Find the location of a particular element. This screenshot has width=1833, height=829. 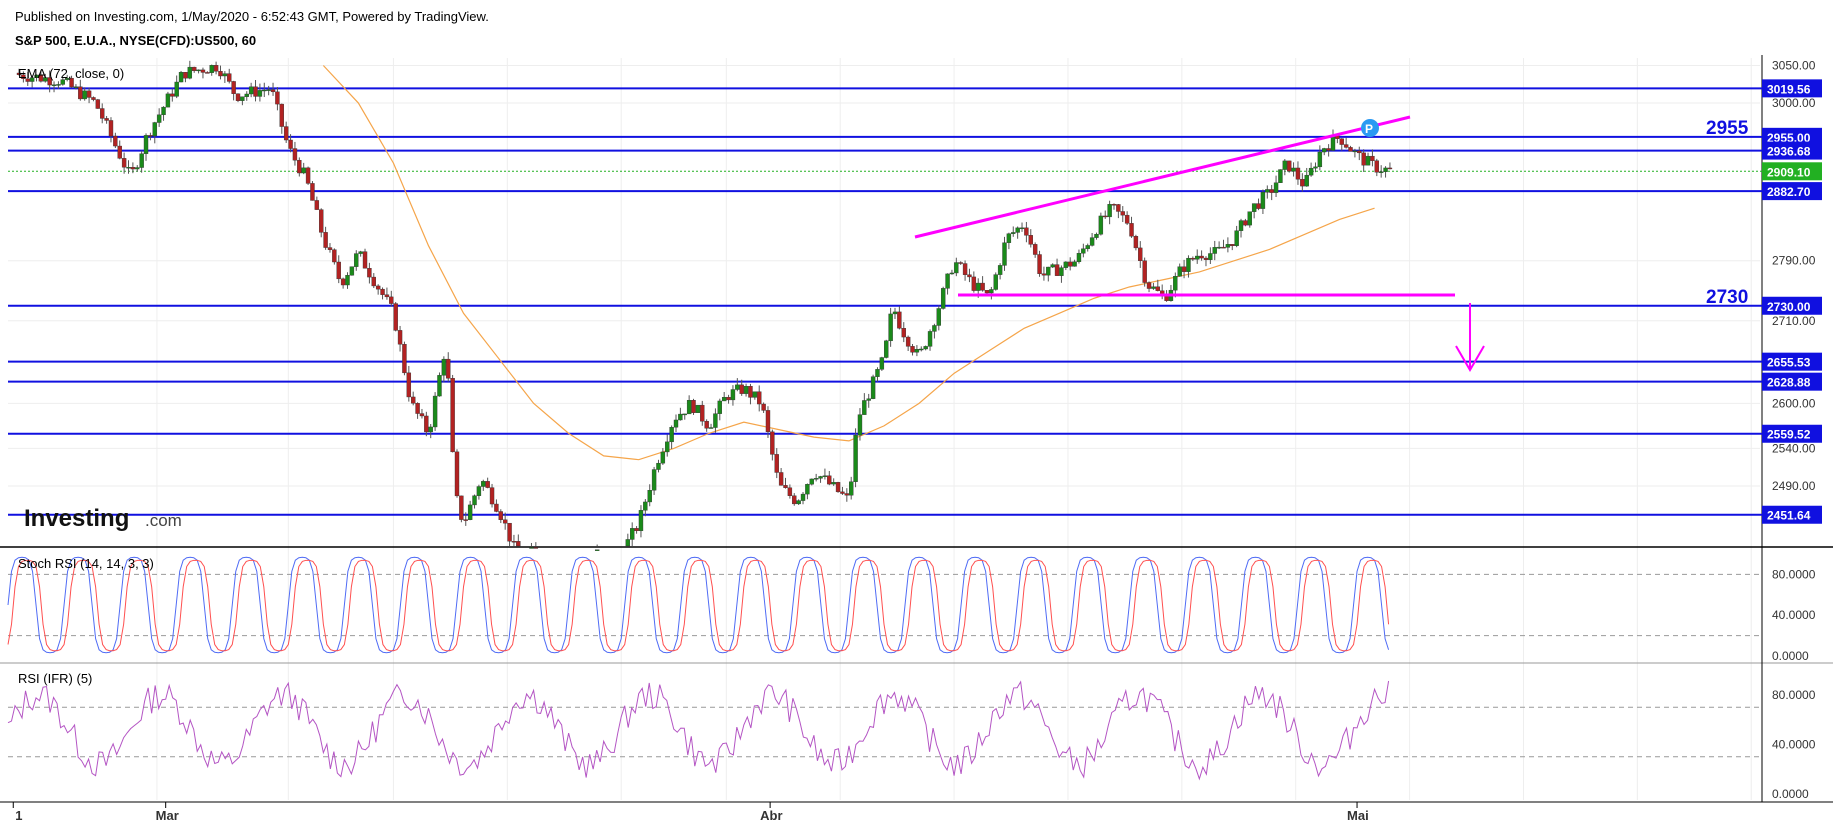

level-label-1: 2955.00 is located at coordinates (1789, 138).